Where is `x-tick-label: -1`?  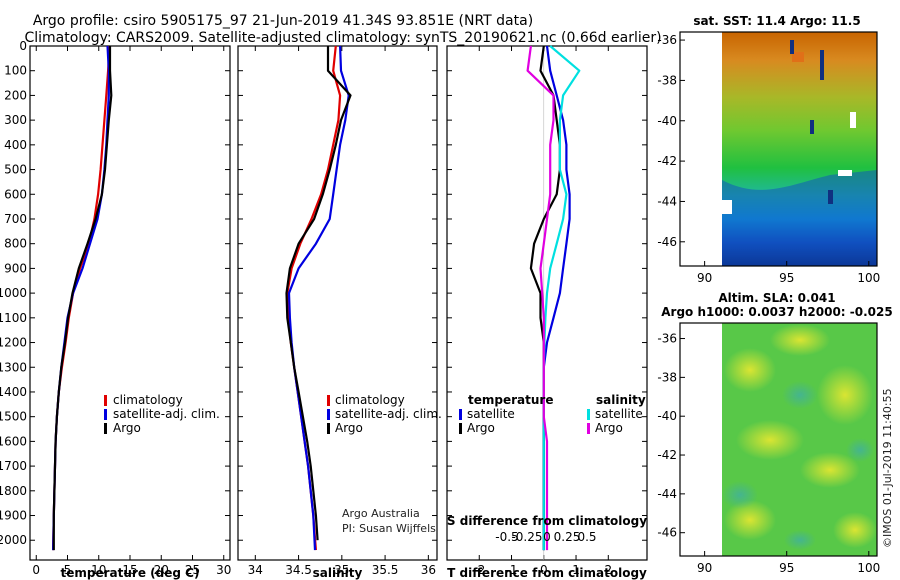 x-tick-label: -1 is located at coordinates (512, 570).